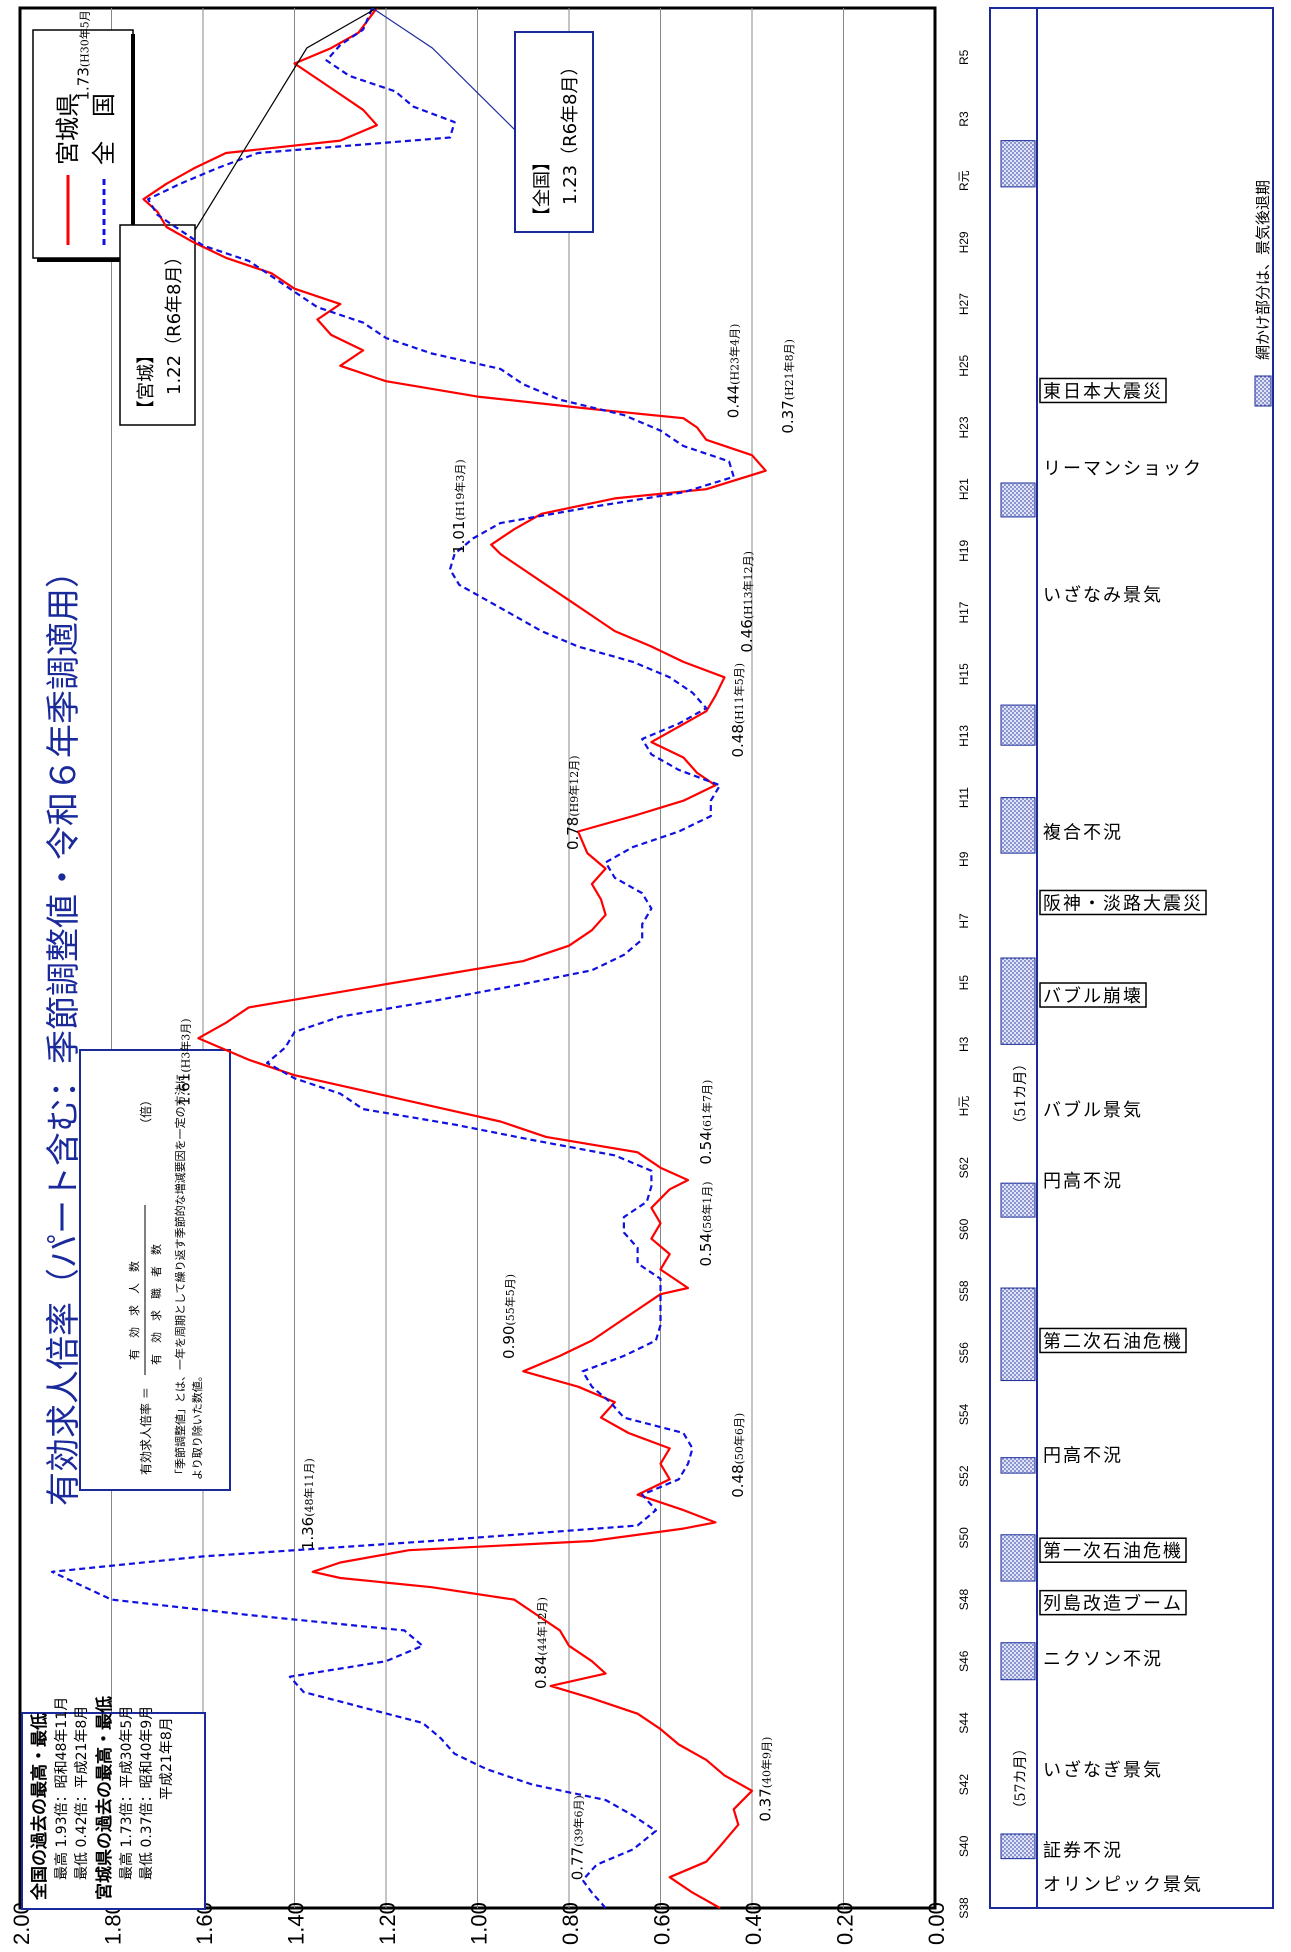  I want to click on x-tick-label: R5, so click(964, 57).